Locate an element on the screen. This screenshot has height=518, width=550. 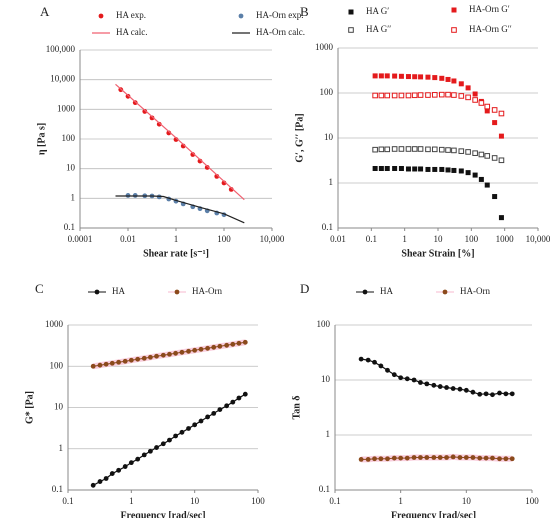
panel-letter: D is located at coordinates (304, 288).